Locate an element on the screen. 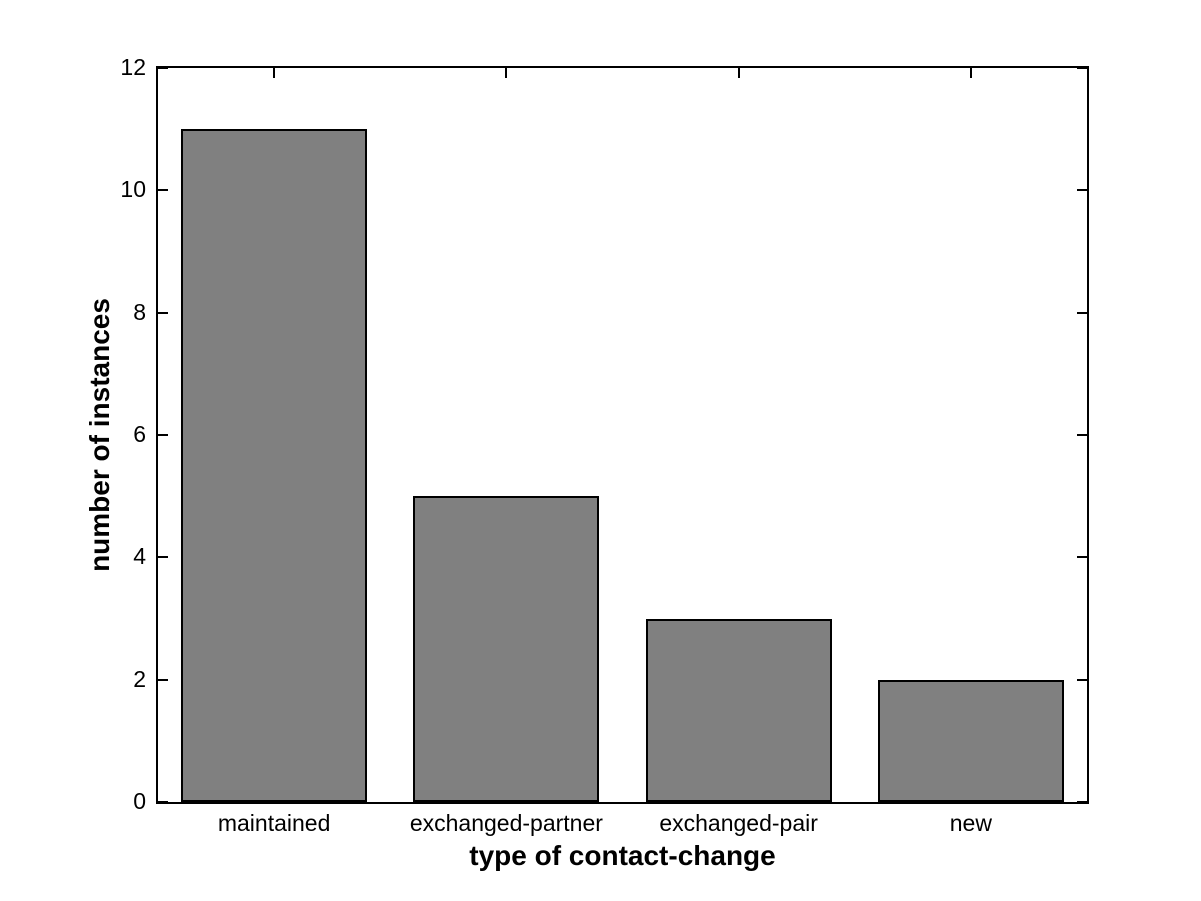  bar-exchanged-partner is located at coordinates (506, 649).